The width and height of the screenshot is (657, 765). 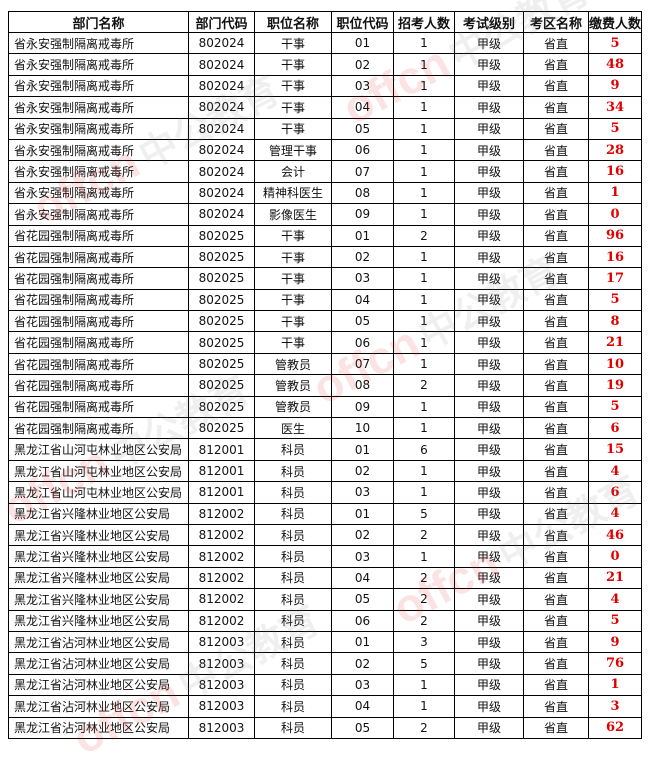 What do you see at coordinates (325, 642) in the screenshot?
I see `table-row: 黑龙江省沾河林业地区公安局 812003 科员 01 3 甲级 省直 9` at bounding box center [325, 642].